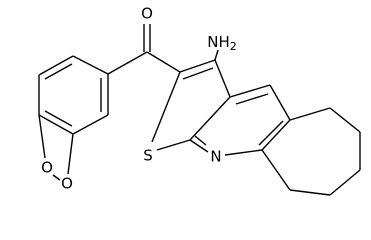  I want to click on atom-label: NH2, so click(222, 43).